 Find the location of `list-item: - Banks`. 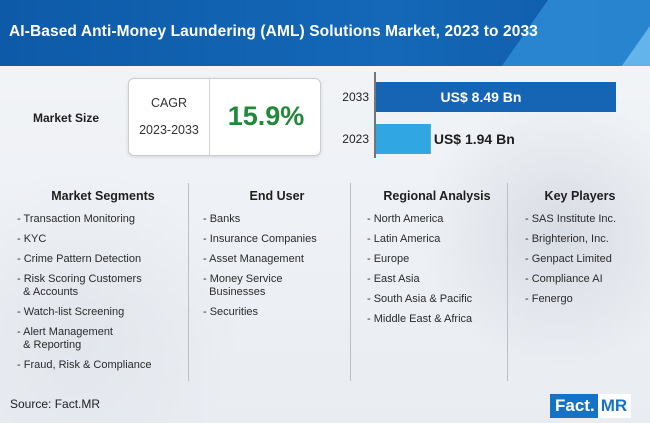

list-item: - Banks is located at coordinates (222, 219).